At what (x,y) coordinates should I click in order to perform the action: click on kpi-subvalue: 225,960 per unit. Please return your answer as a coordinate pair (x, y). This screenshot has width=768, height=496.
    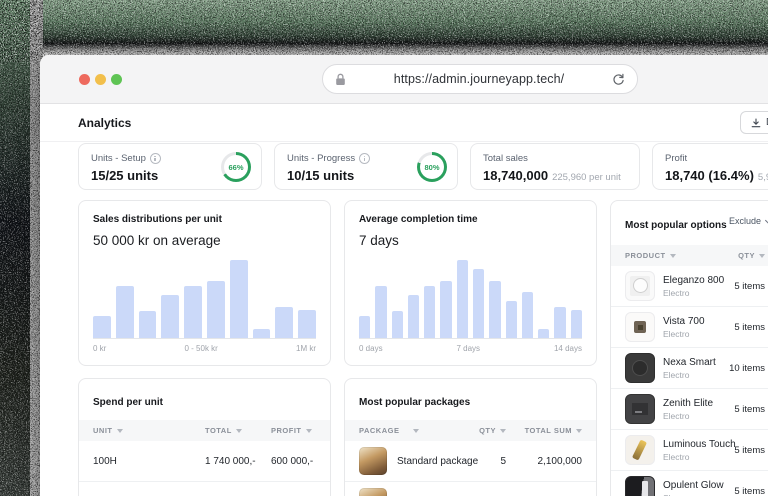
    Looking at the image, I should click on (586, 177).